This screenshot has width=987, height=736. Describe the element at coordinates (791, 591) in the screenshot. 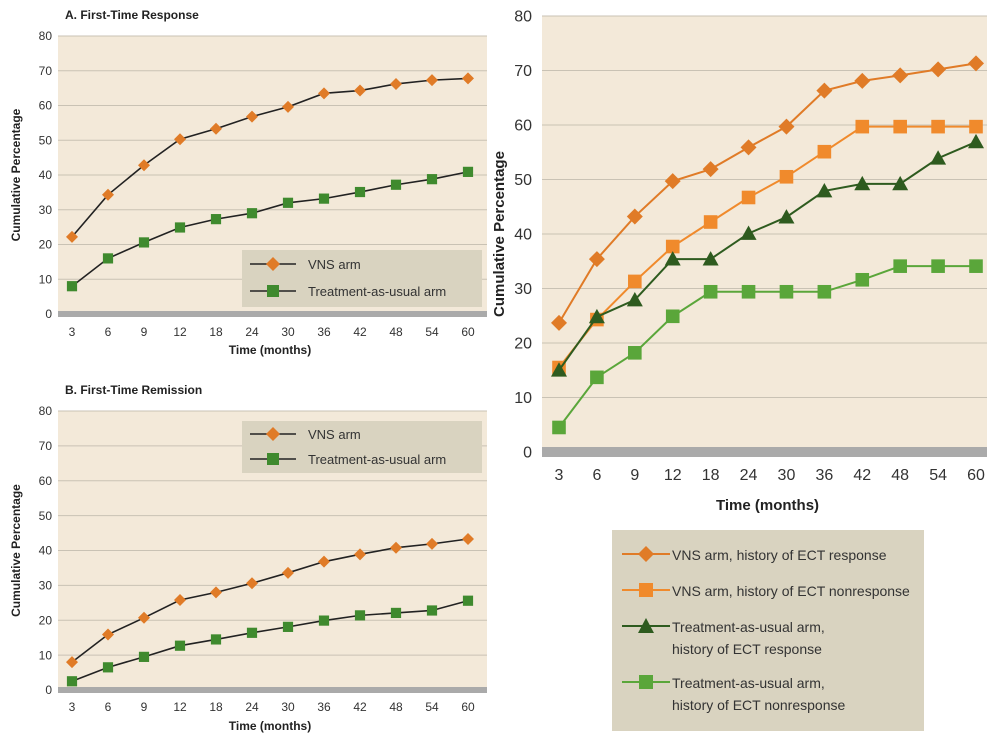

I see `legend-c-vns-nonresponse-label: VNS arm, history of ECT nonresponse` at that location.